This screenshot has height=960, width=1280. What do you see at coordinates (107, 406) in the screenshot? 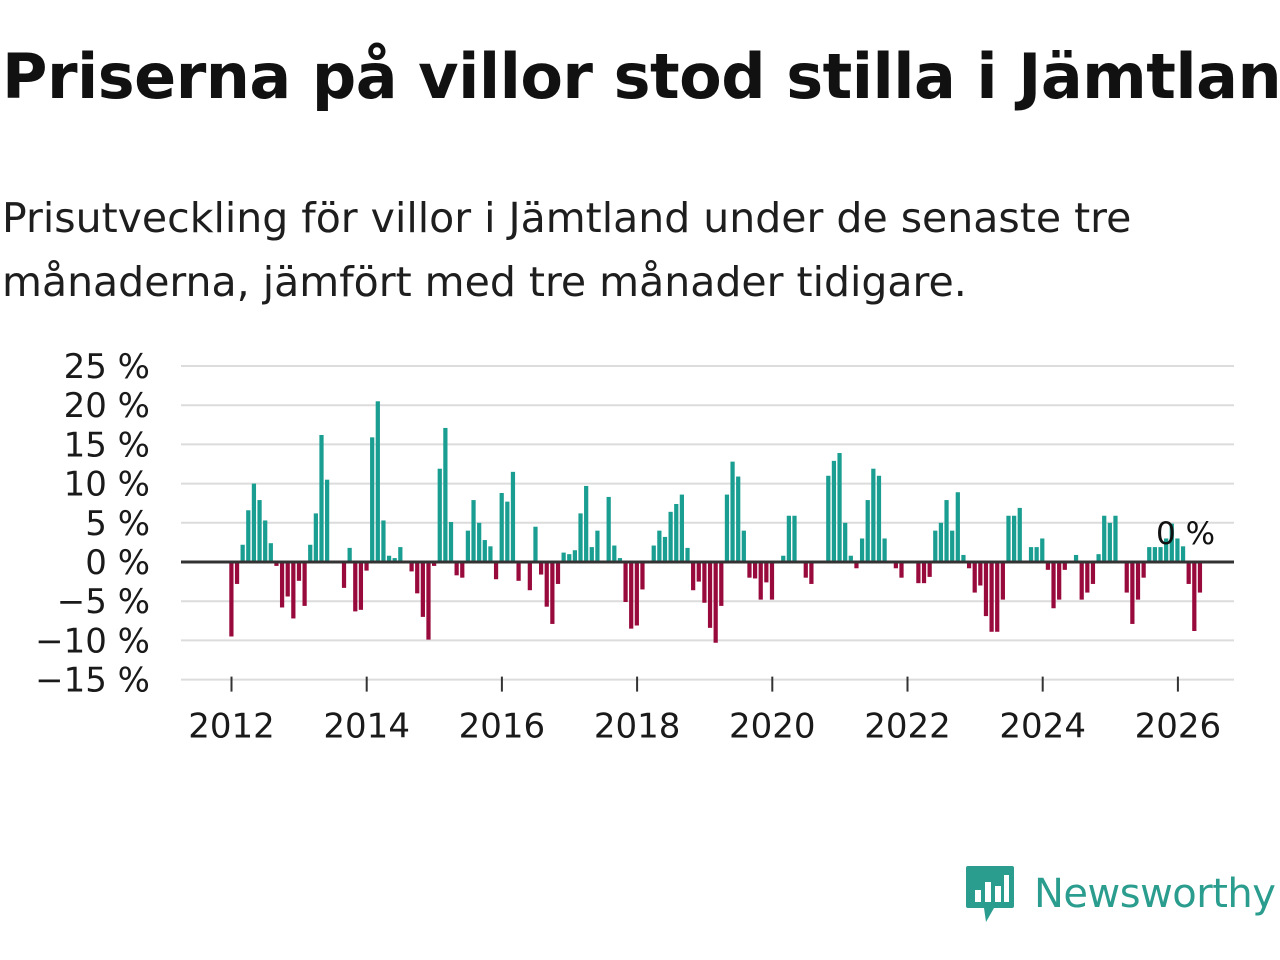
I see `y-tick-label: 20 %` at bounding box center [107, 406].